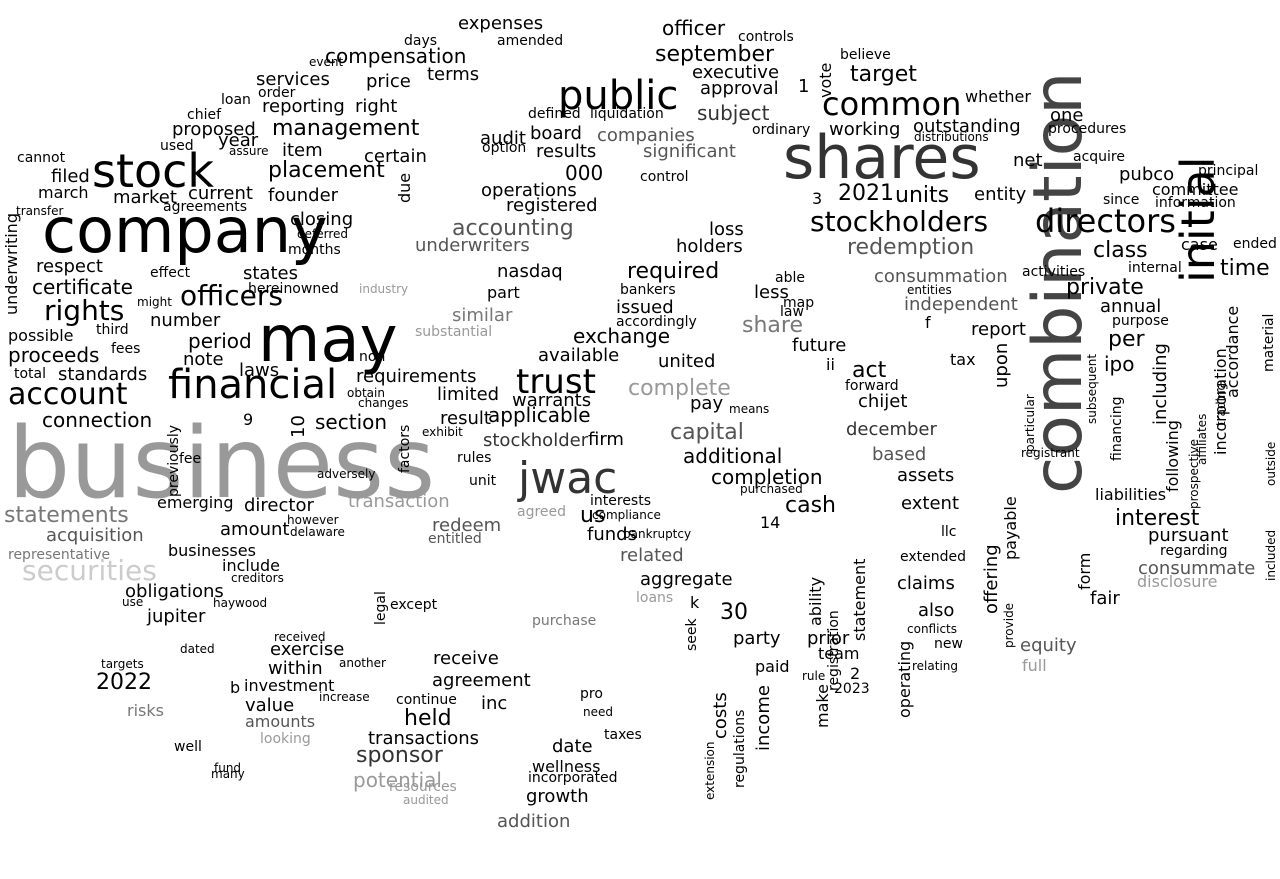 This screenshot has height=879, width=1280. I want to click on word-compensation: compensation, so click(396, 56).